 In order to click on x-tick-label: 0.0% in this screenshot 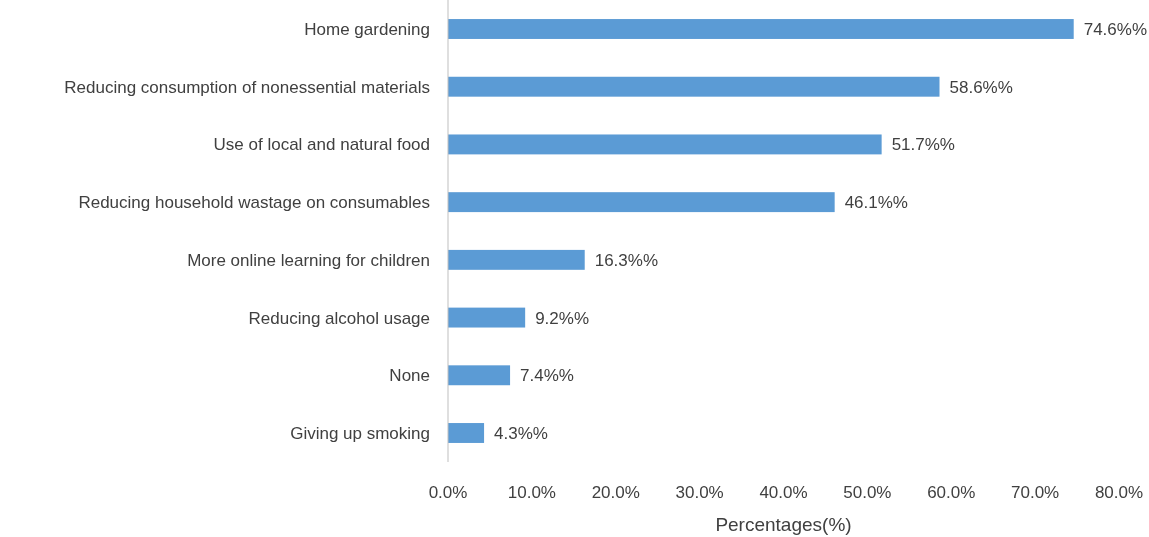, I will do `click(448, 492)`.